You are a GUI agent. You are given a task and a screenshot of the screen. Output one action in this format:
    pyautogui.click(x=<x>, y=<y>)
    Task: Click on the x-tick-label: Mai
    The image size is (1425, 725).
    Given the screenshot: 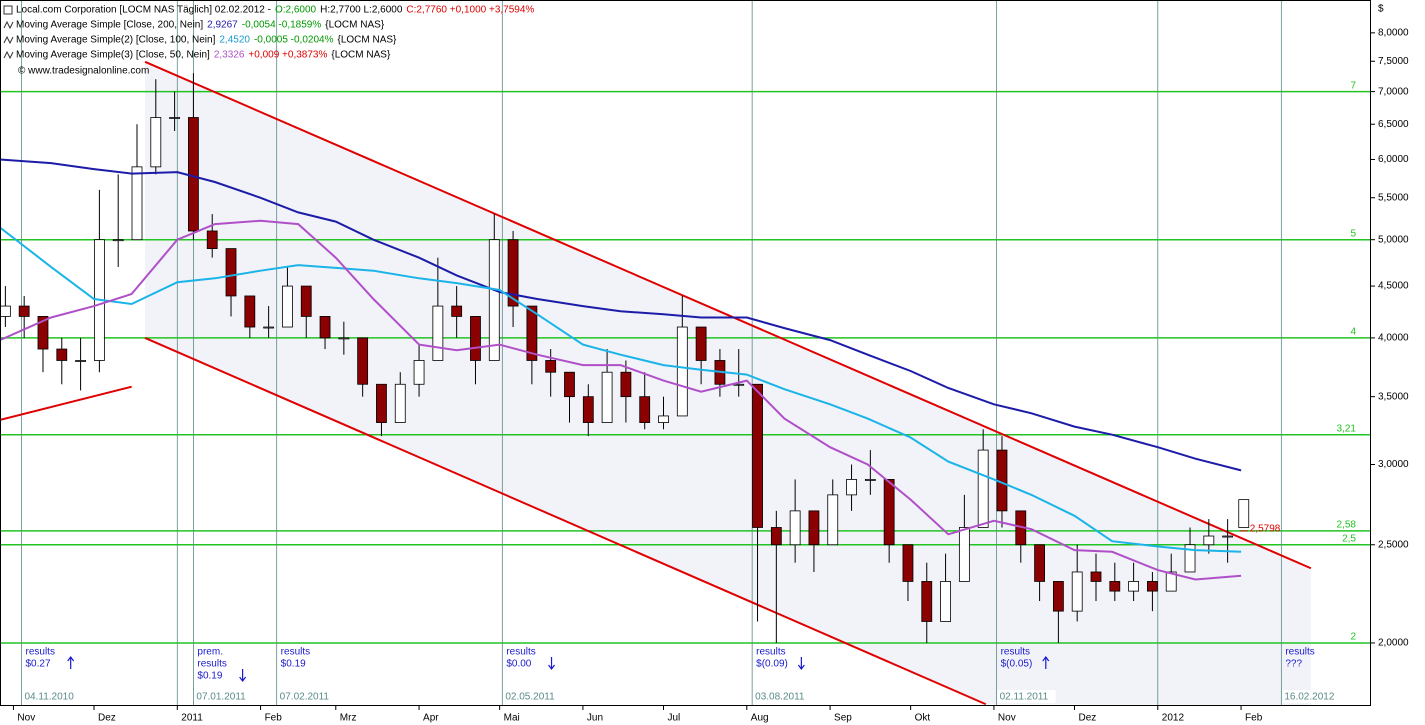 What is the action you would take?
    pyautogui.click(x=512, y=718)
    